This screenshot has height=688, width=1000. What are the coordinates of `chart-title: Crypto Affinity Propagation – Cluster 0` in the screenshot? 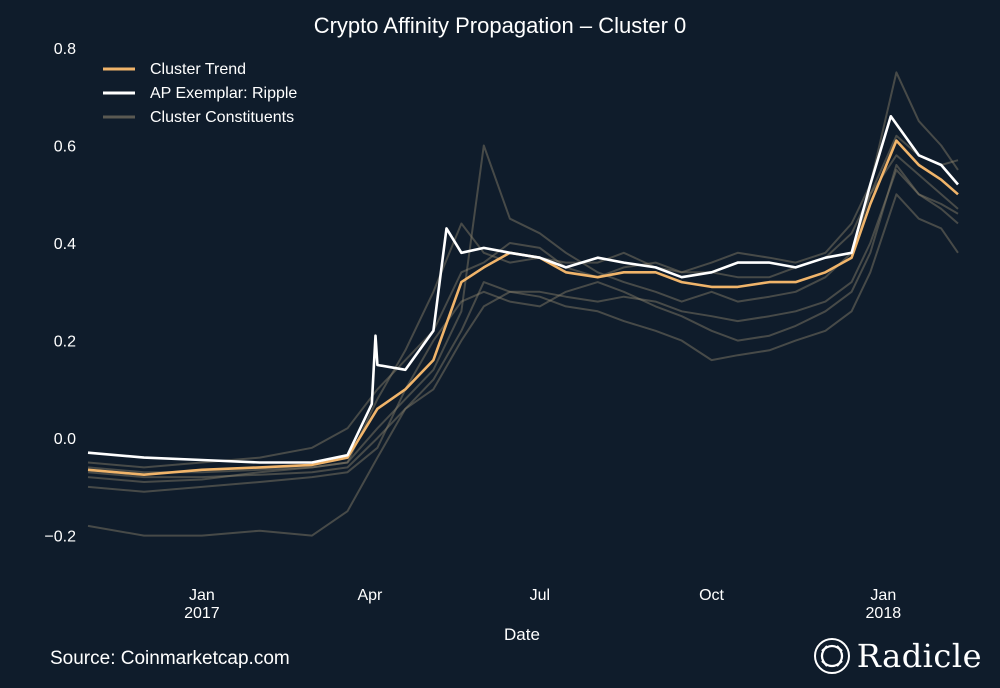 It's located at (500, 25).